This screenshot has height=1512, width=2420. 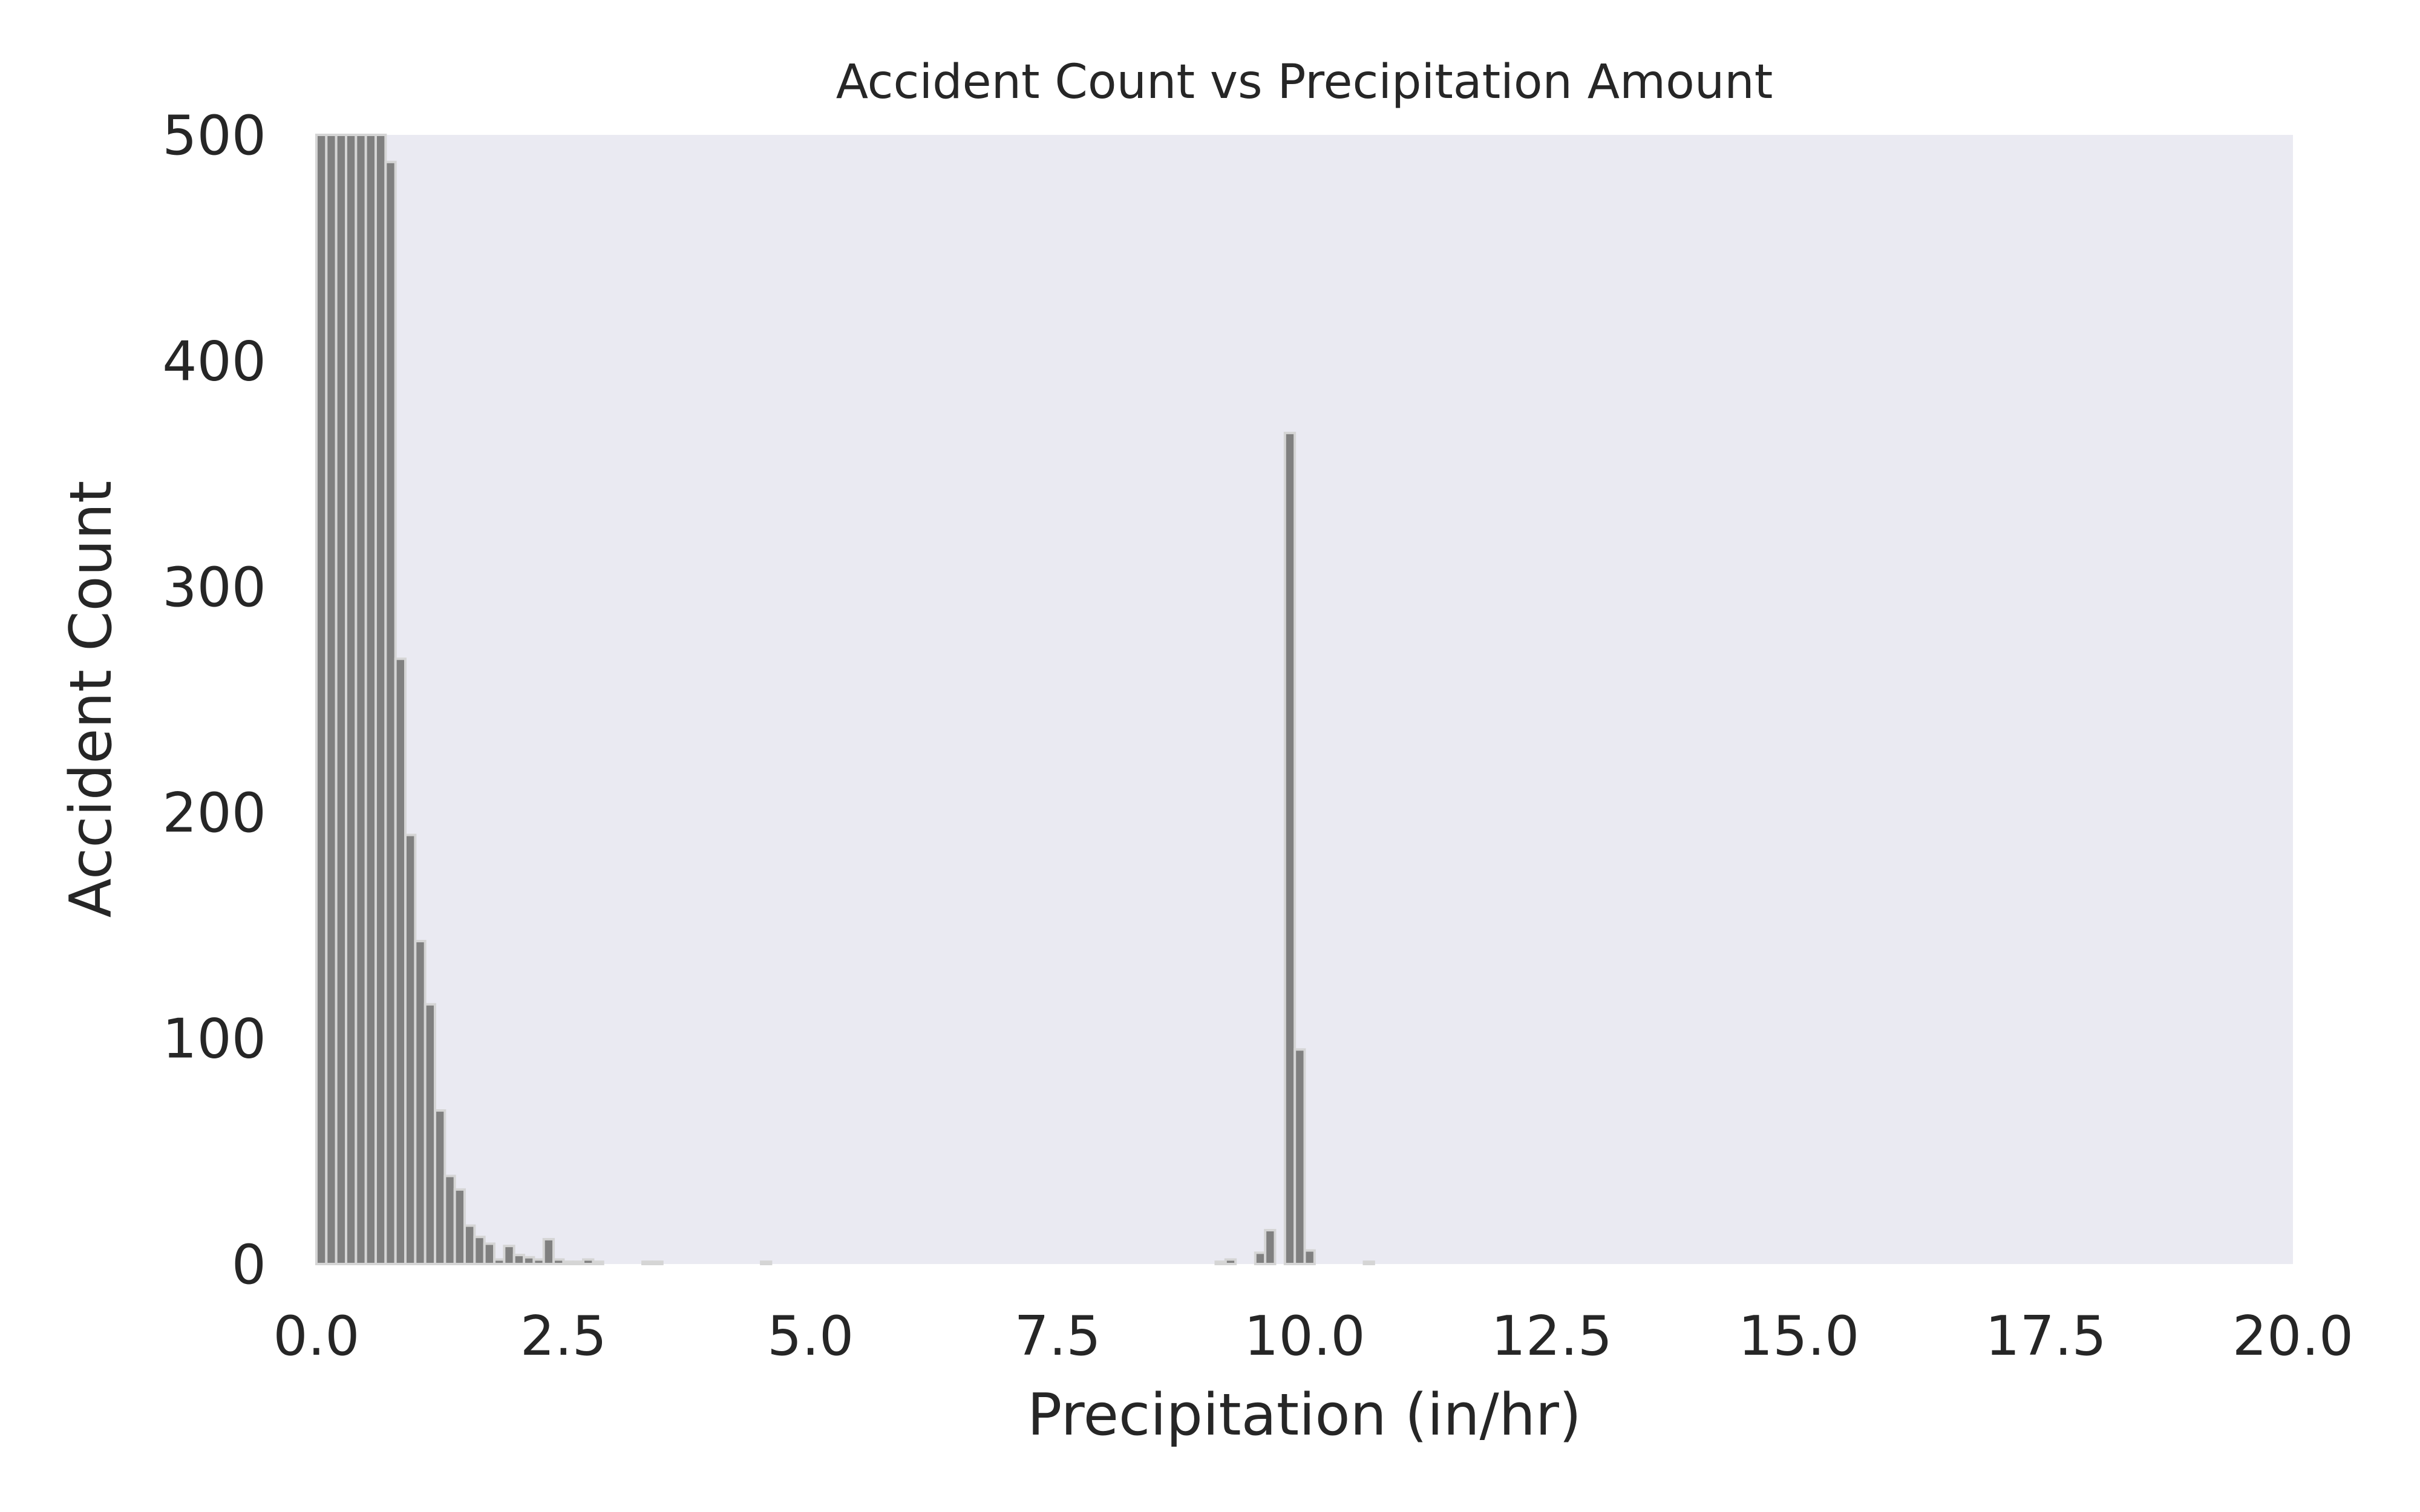 I want to click on x-tick-label: 7.5, so click(x=1058, y=1336).